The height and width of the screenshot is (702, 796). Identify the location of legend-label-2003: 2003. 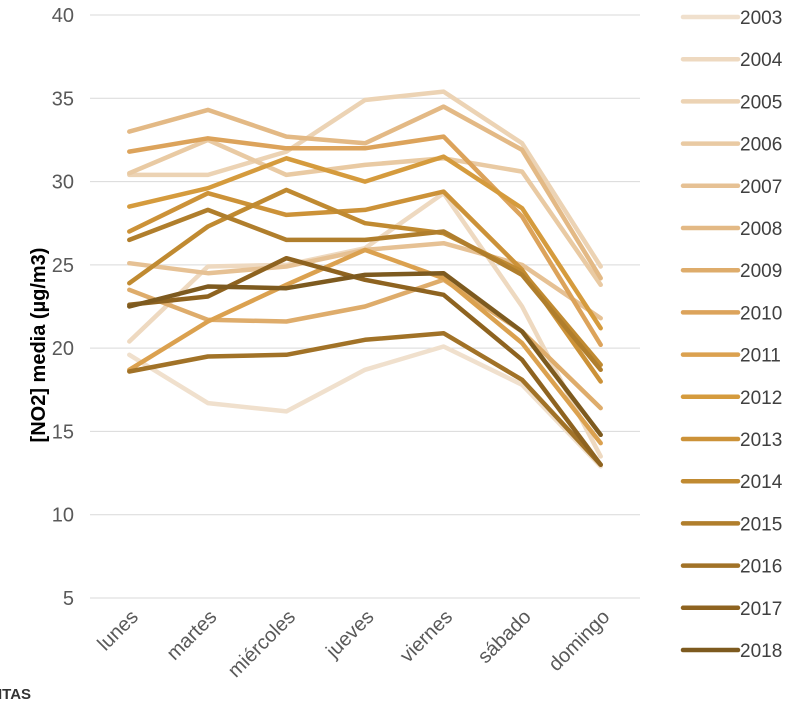
(761, 18).